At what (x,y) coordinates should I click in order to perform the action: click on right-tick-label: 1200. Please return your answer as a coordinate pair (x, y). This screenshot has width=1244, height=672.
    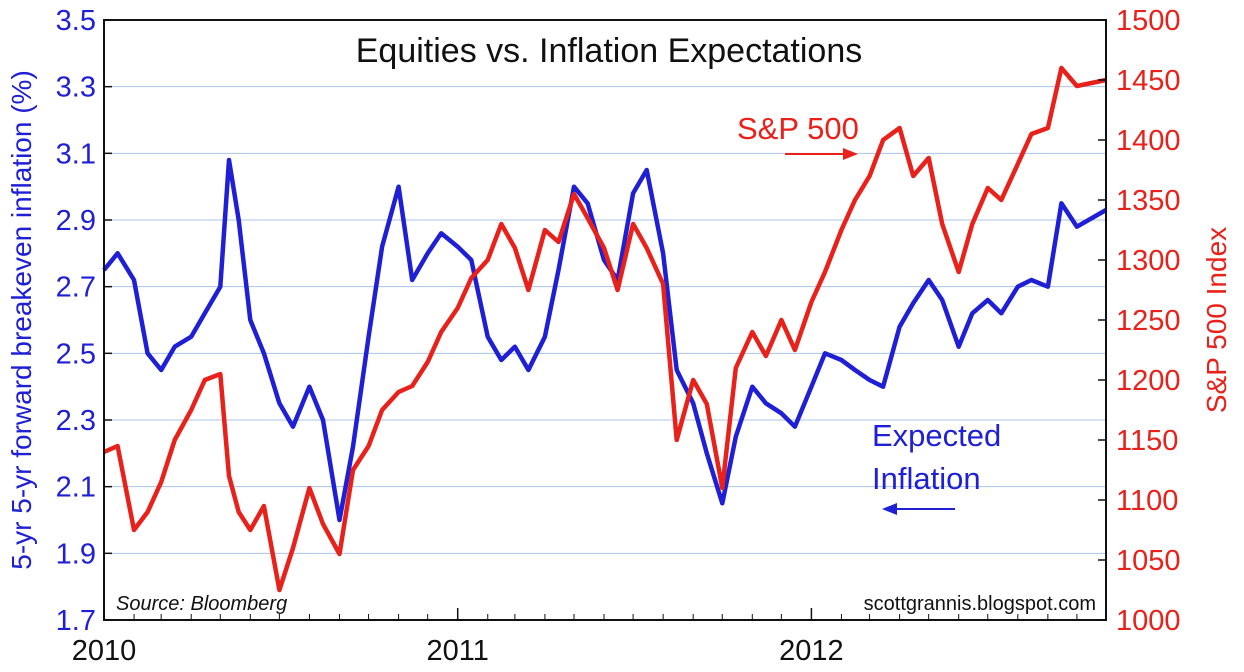
    Looking at the image, I should click on (1148, 381).